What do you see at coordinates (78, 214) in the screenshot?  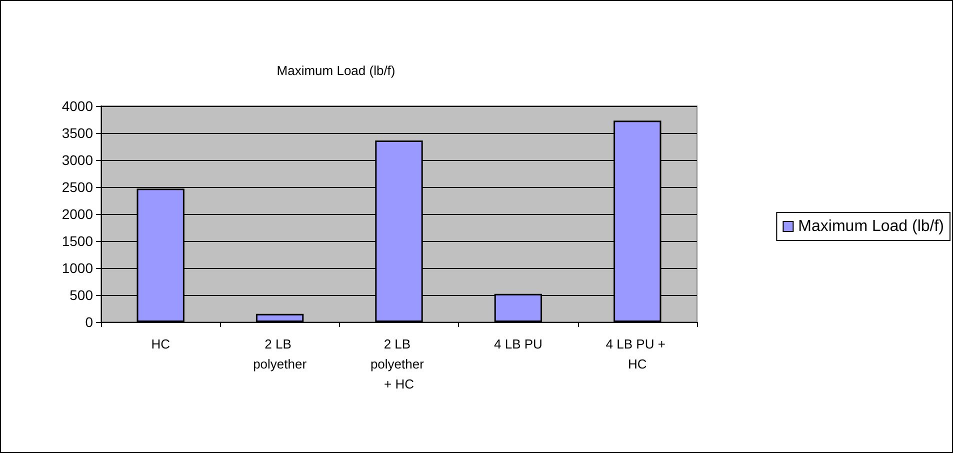 I see `y-tick-label: 2000` at bounding box center [78, 214].